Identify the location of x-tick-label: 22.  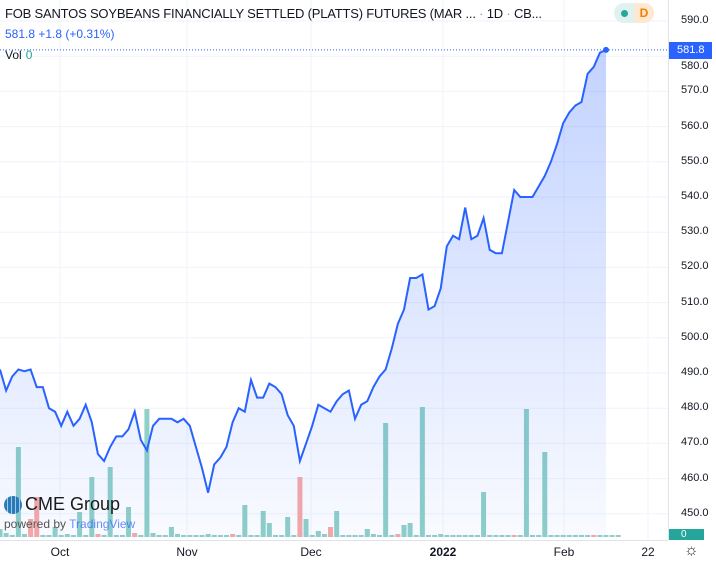
(648, 552).